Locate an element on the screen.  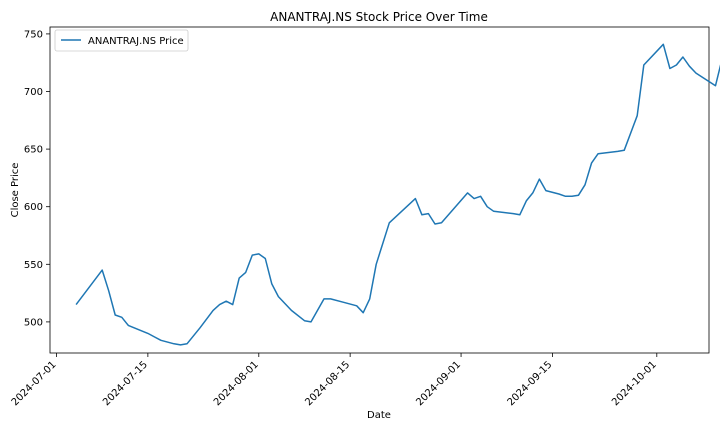
y-tick-label: 500 is located at coordinates (33, 322).